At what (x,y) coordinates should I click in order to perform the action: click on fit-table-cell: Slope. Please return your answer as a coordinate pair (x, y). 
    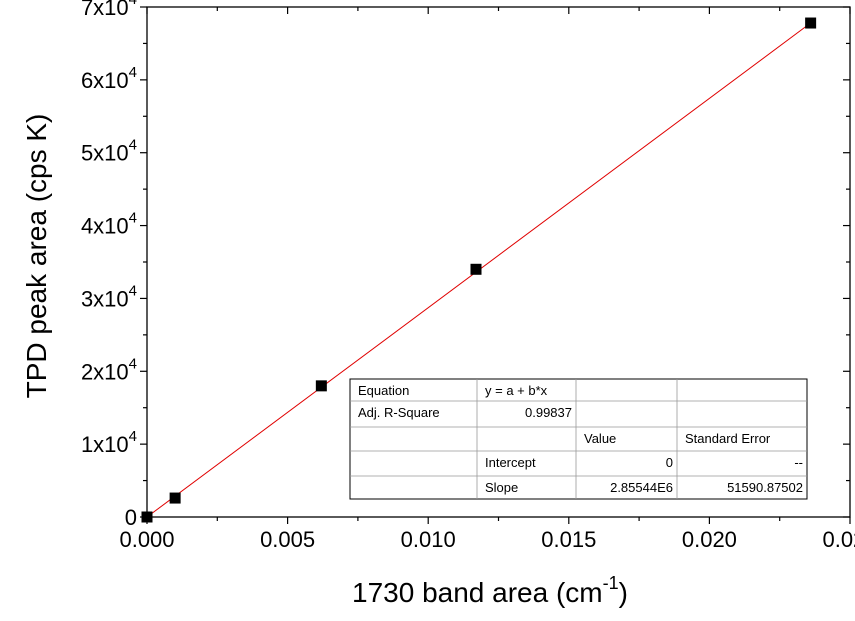
    Looking at the image, I should click on (501, 487).